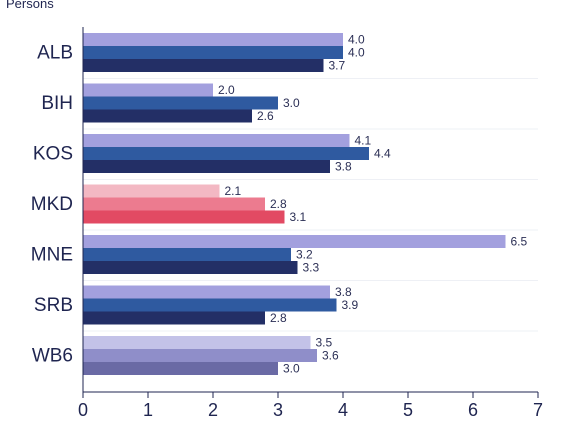 This screenshot has height=426, width=568. I want to click on data-label-srb-3: 2.8, so click(278, 318).